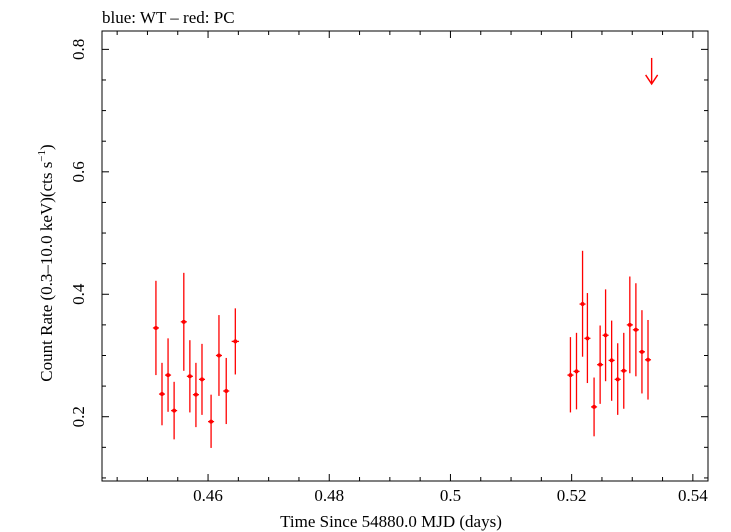 The image size is (731, 532). I want to click on y-tick-label: 0.6, so click(78, 171).